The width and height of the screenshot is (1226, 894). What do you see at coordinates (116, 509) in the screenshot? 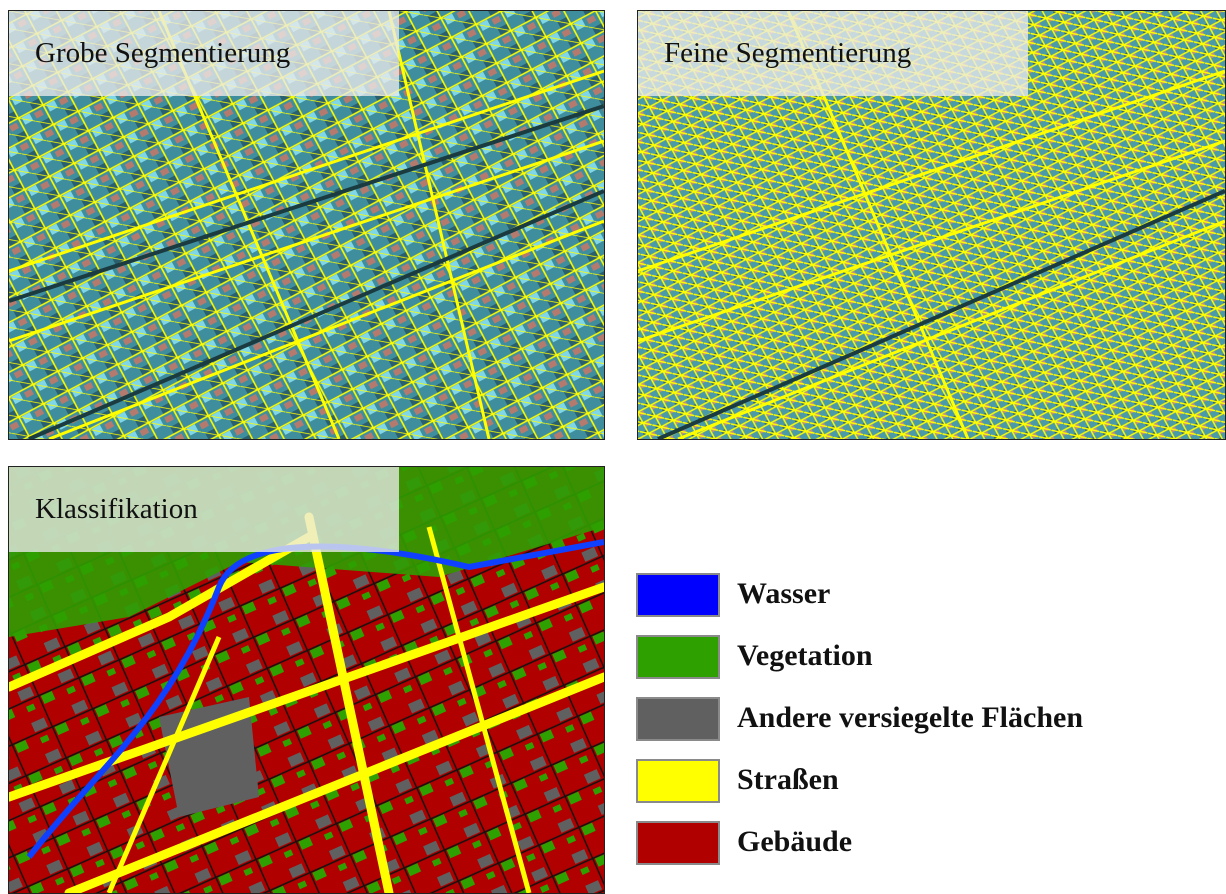
I see `classification-title: Klassifikation` at bounding box center [116, 509].